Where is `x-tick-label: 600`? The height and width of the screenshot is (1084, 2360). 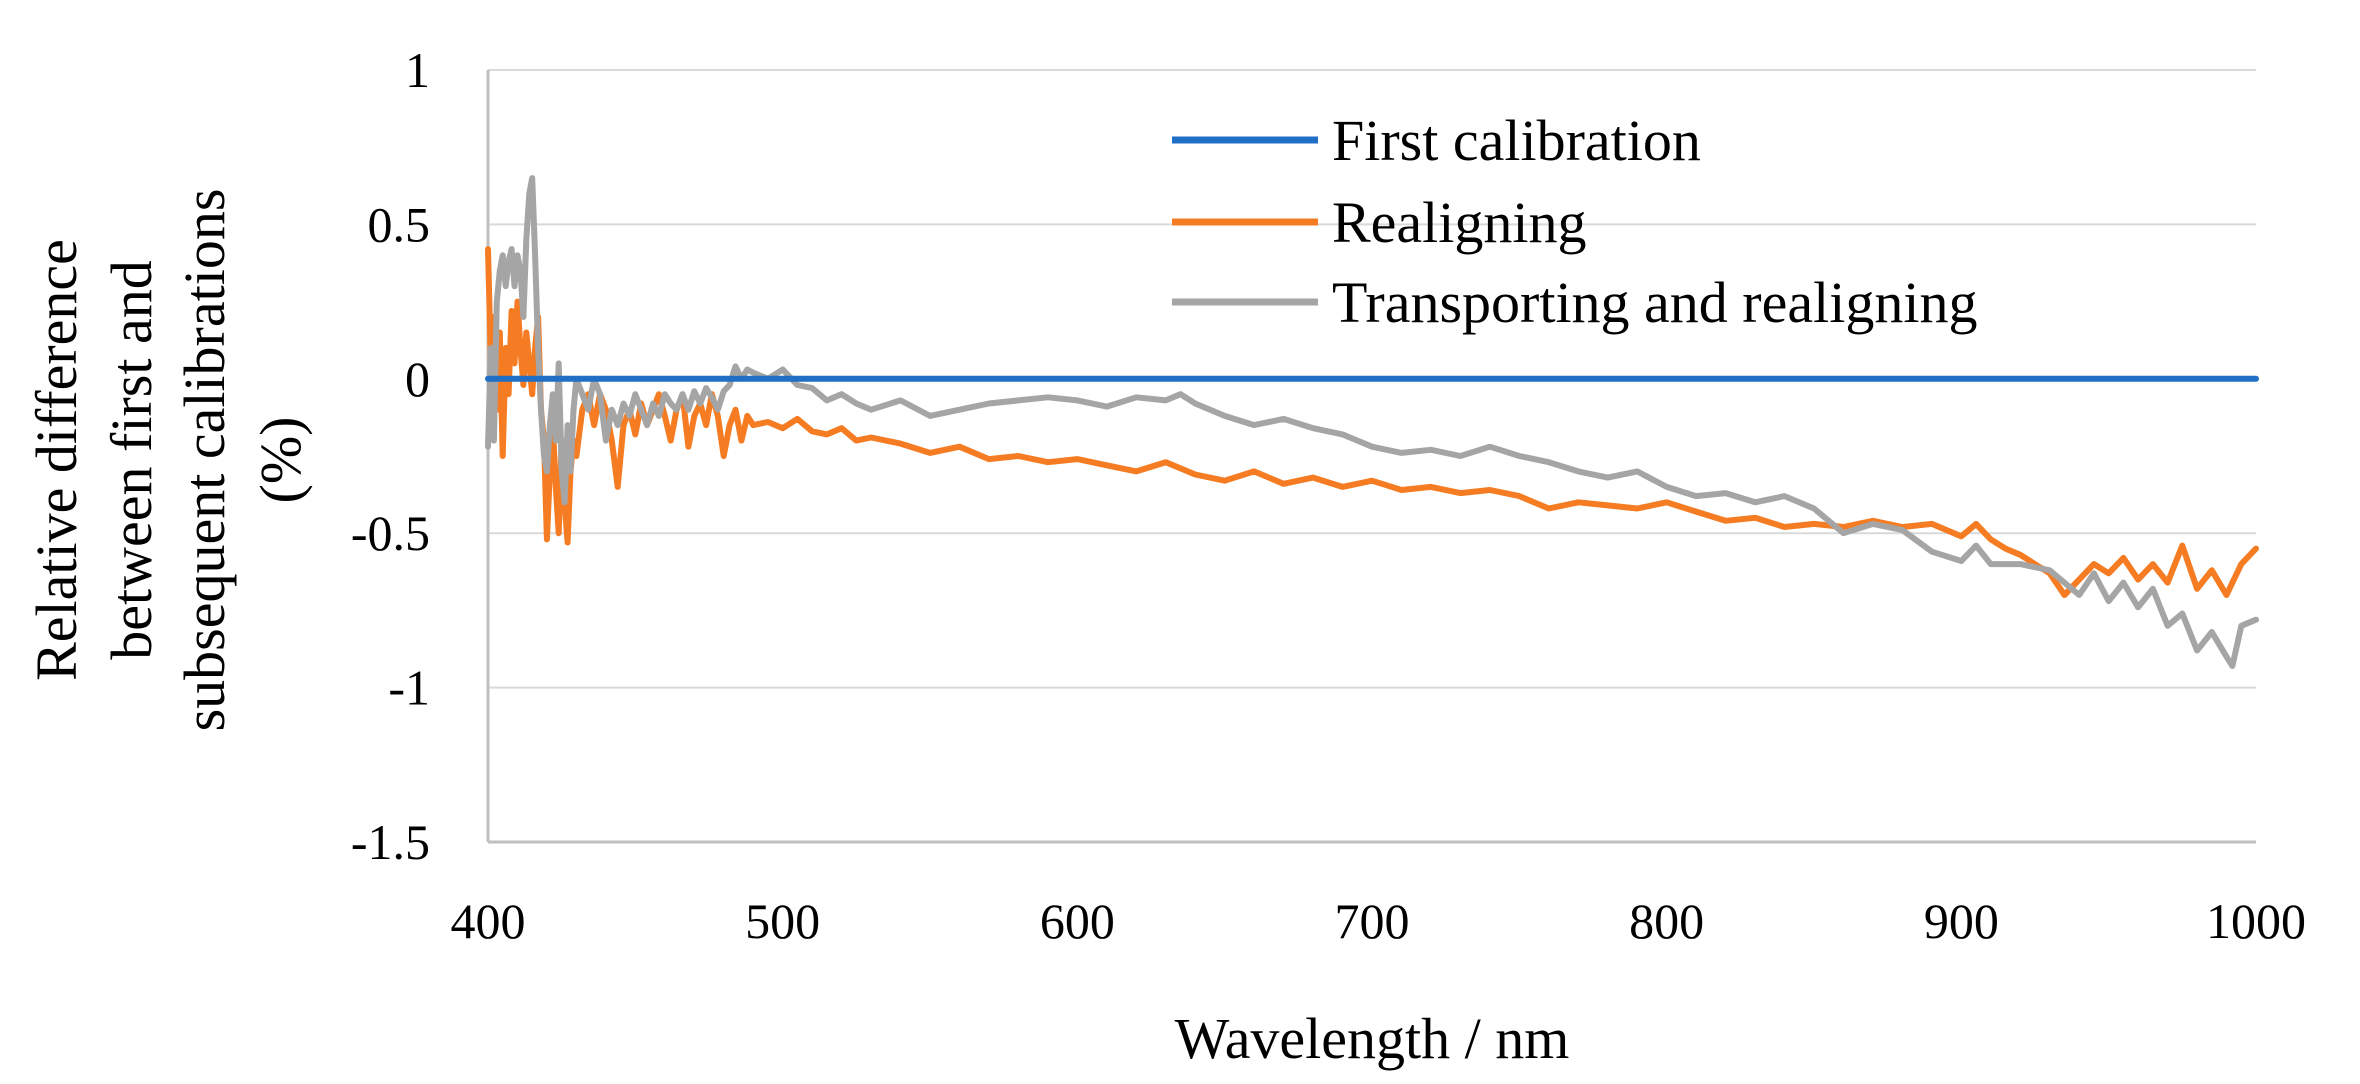 x-tick-label: 600 is located at coordinates (1077, 921).